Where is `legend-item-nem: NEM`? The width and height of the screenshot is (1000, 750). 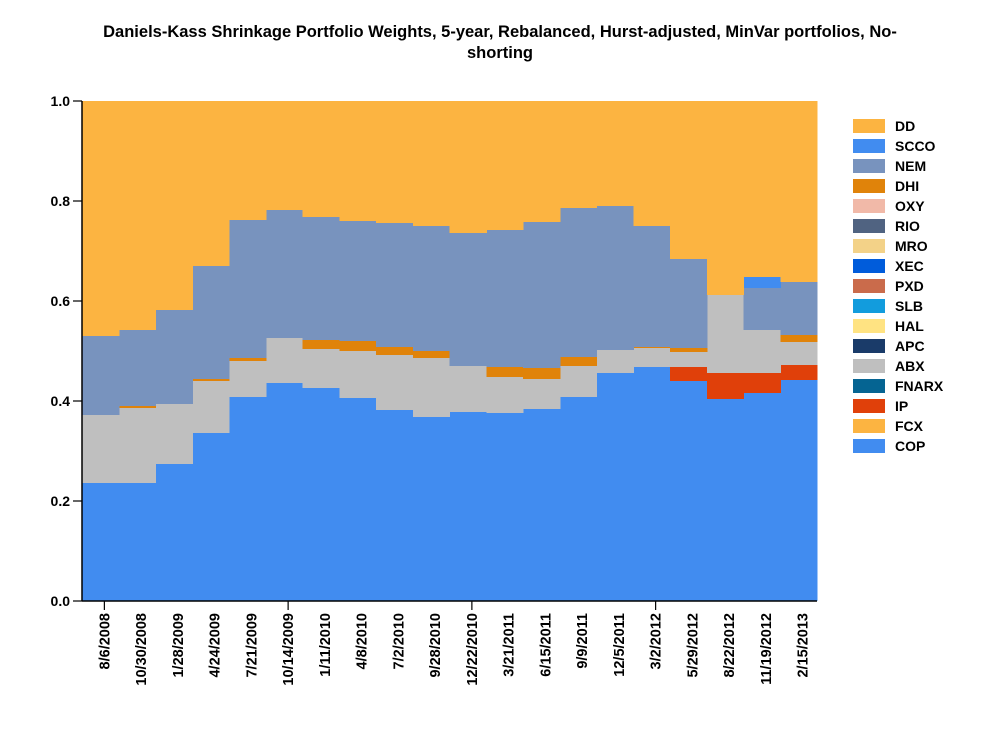 legend-item-nem: NEM is located at coordinates (898, 166).